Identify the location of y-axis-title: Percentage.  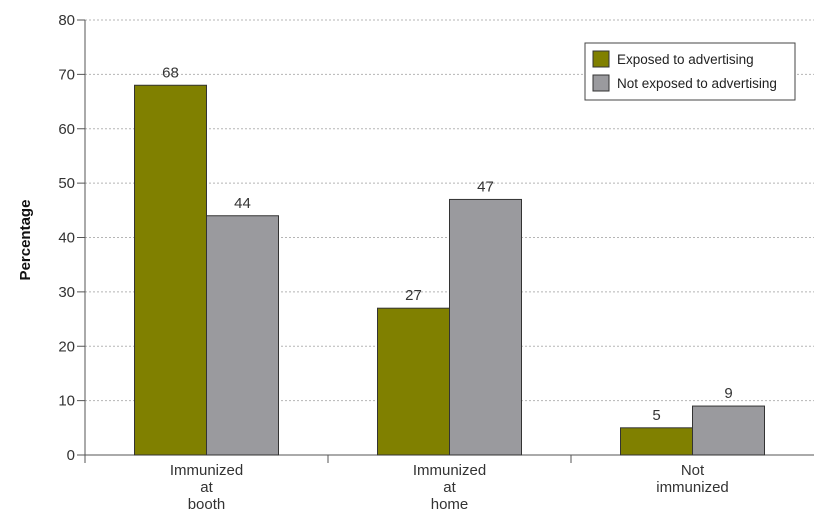
(25, 240).